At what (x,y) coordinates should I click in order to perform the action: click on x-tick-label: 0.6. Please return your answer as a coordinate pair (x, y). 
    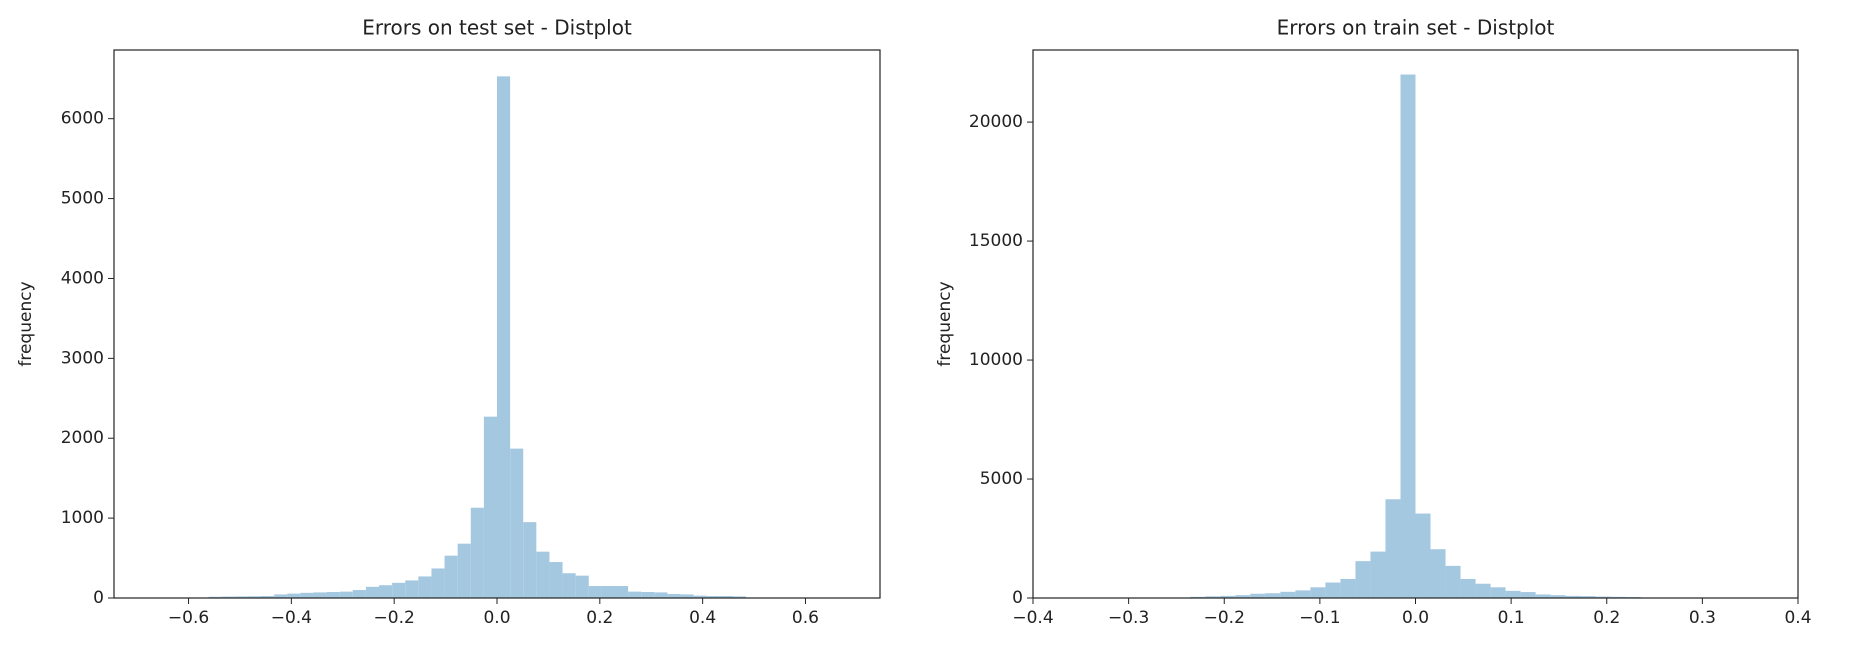
    Looking at the image, I should click on (805, 618).